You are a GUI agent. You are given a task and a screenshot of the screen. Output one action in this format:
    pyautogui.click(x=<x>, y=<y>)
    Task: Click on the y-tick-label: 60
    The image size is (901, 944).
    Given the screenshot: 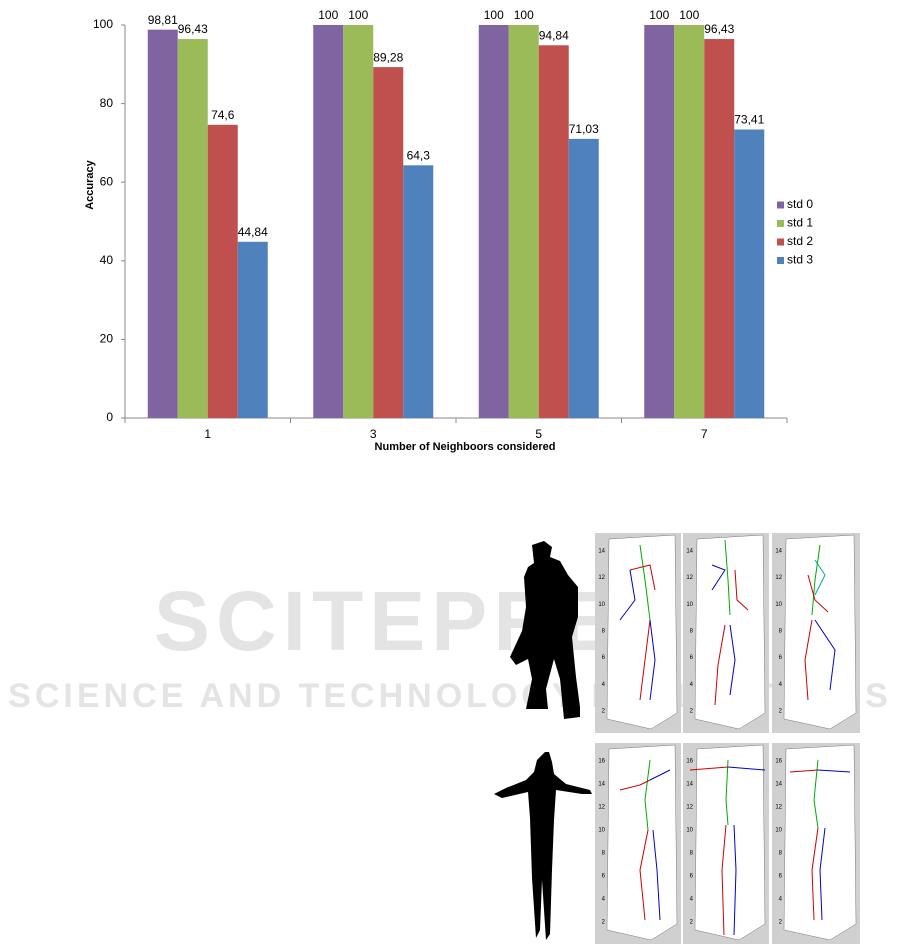 What is the action you would take?
    pyautogui.click(x=107, y=181)
    